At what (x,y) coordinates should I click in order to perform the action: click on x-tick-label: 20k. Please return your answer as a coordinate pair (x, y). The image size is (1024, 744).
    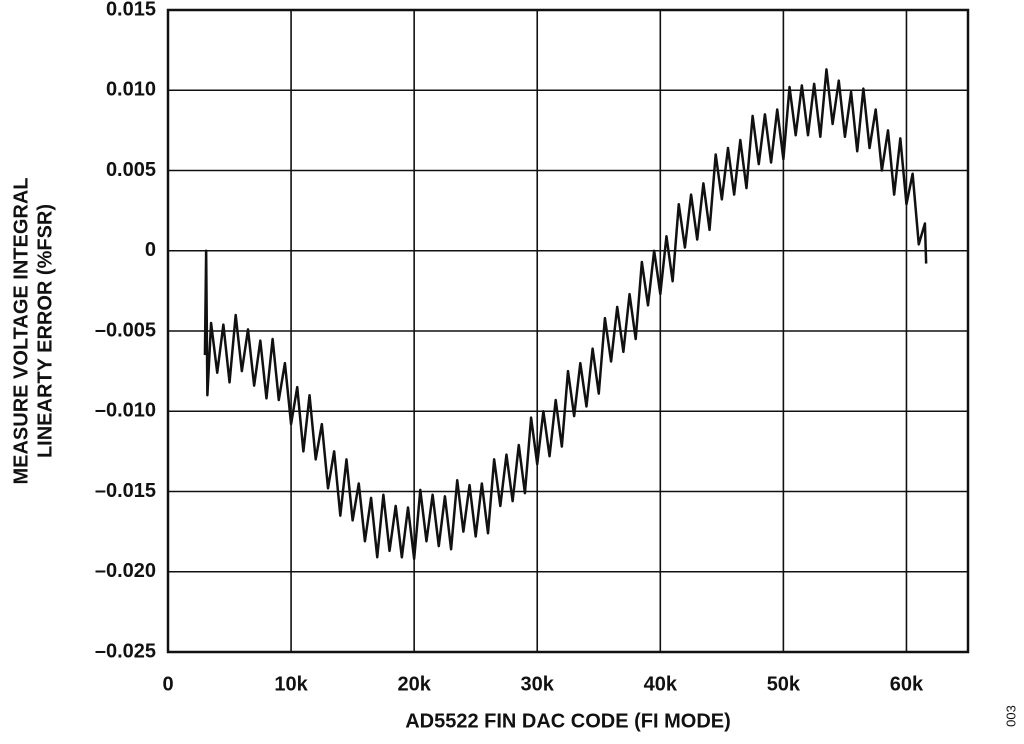
    Looking at the image, I should click on (414, 684).